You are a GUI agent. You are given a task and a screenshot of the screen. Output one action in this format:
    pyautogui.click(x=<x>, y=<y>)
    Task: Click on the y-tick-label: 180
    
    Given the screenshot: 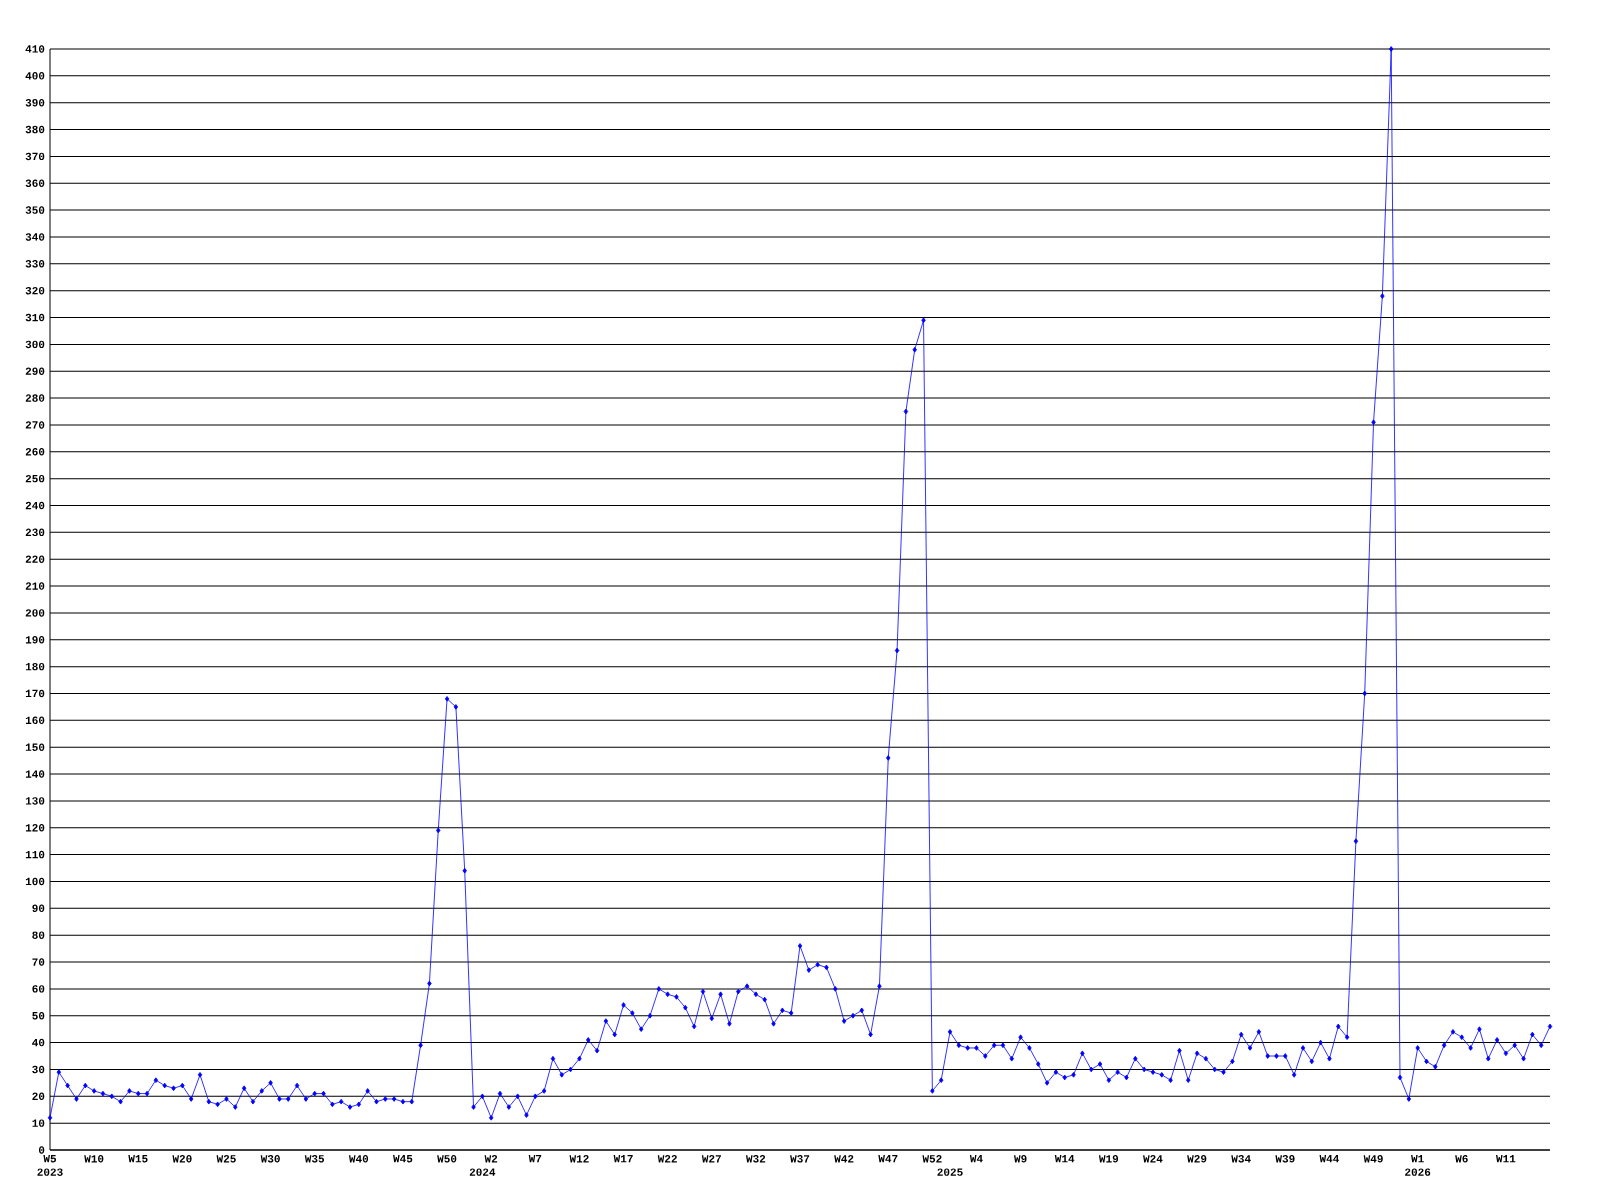 What is the action you would take?
    pyautogui.click(x=35, y=666)
    